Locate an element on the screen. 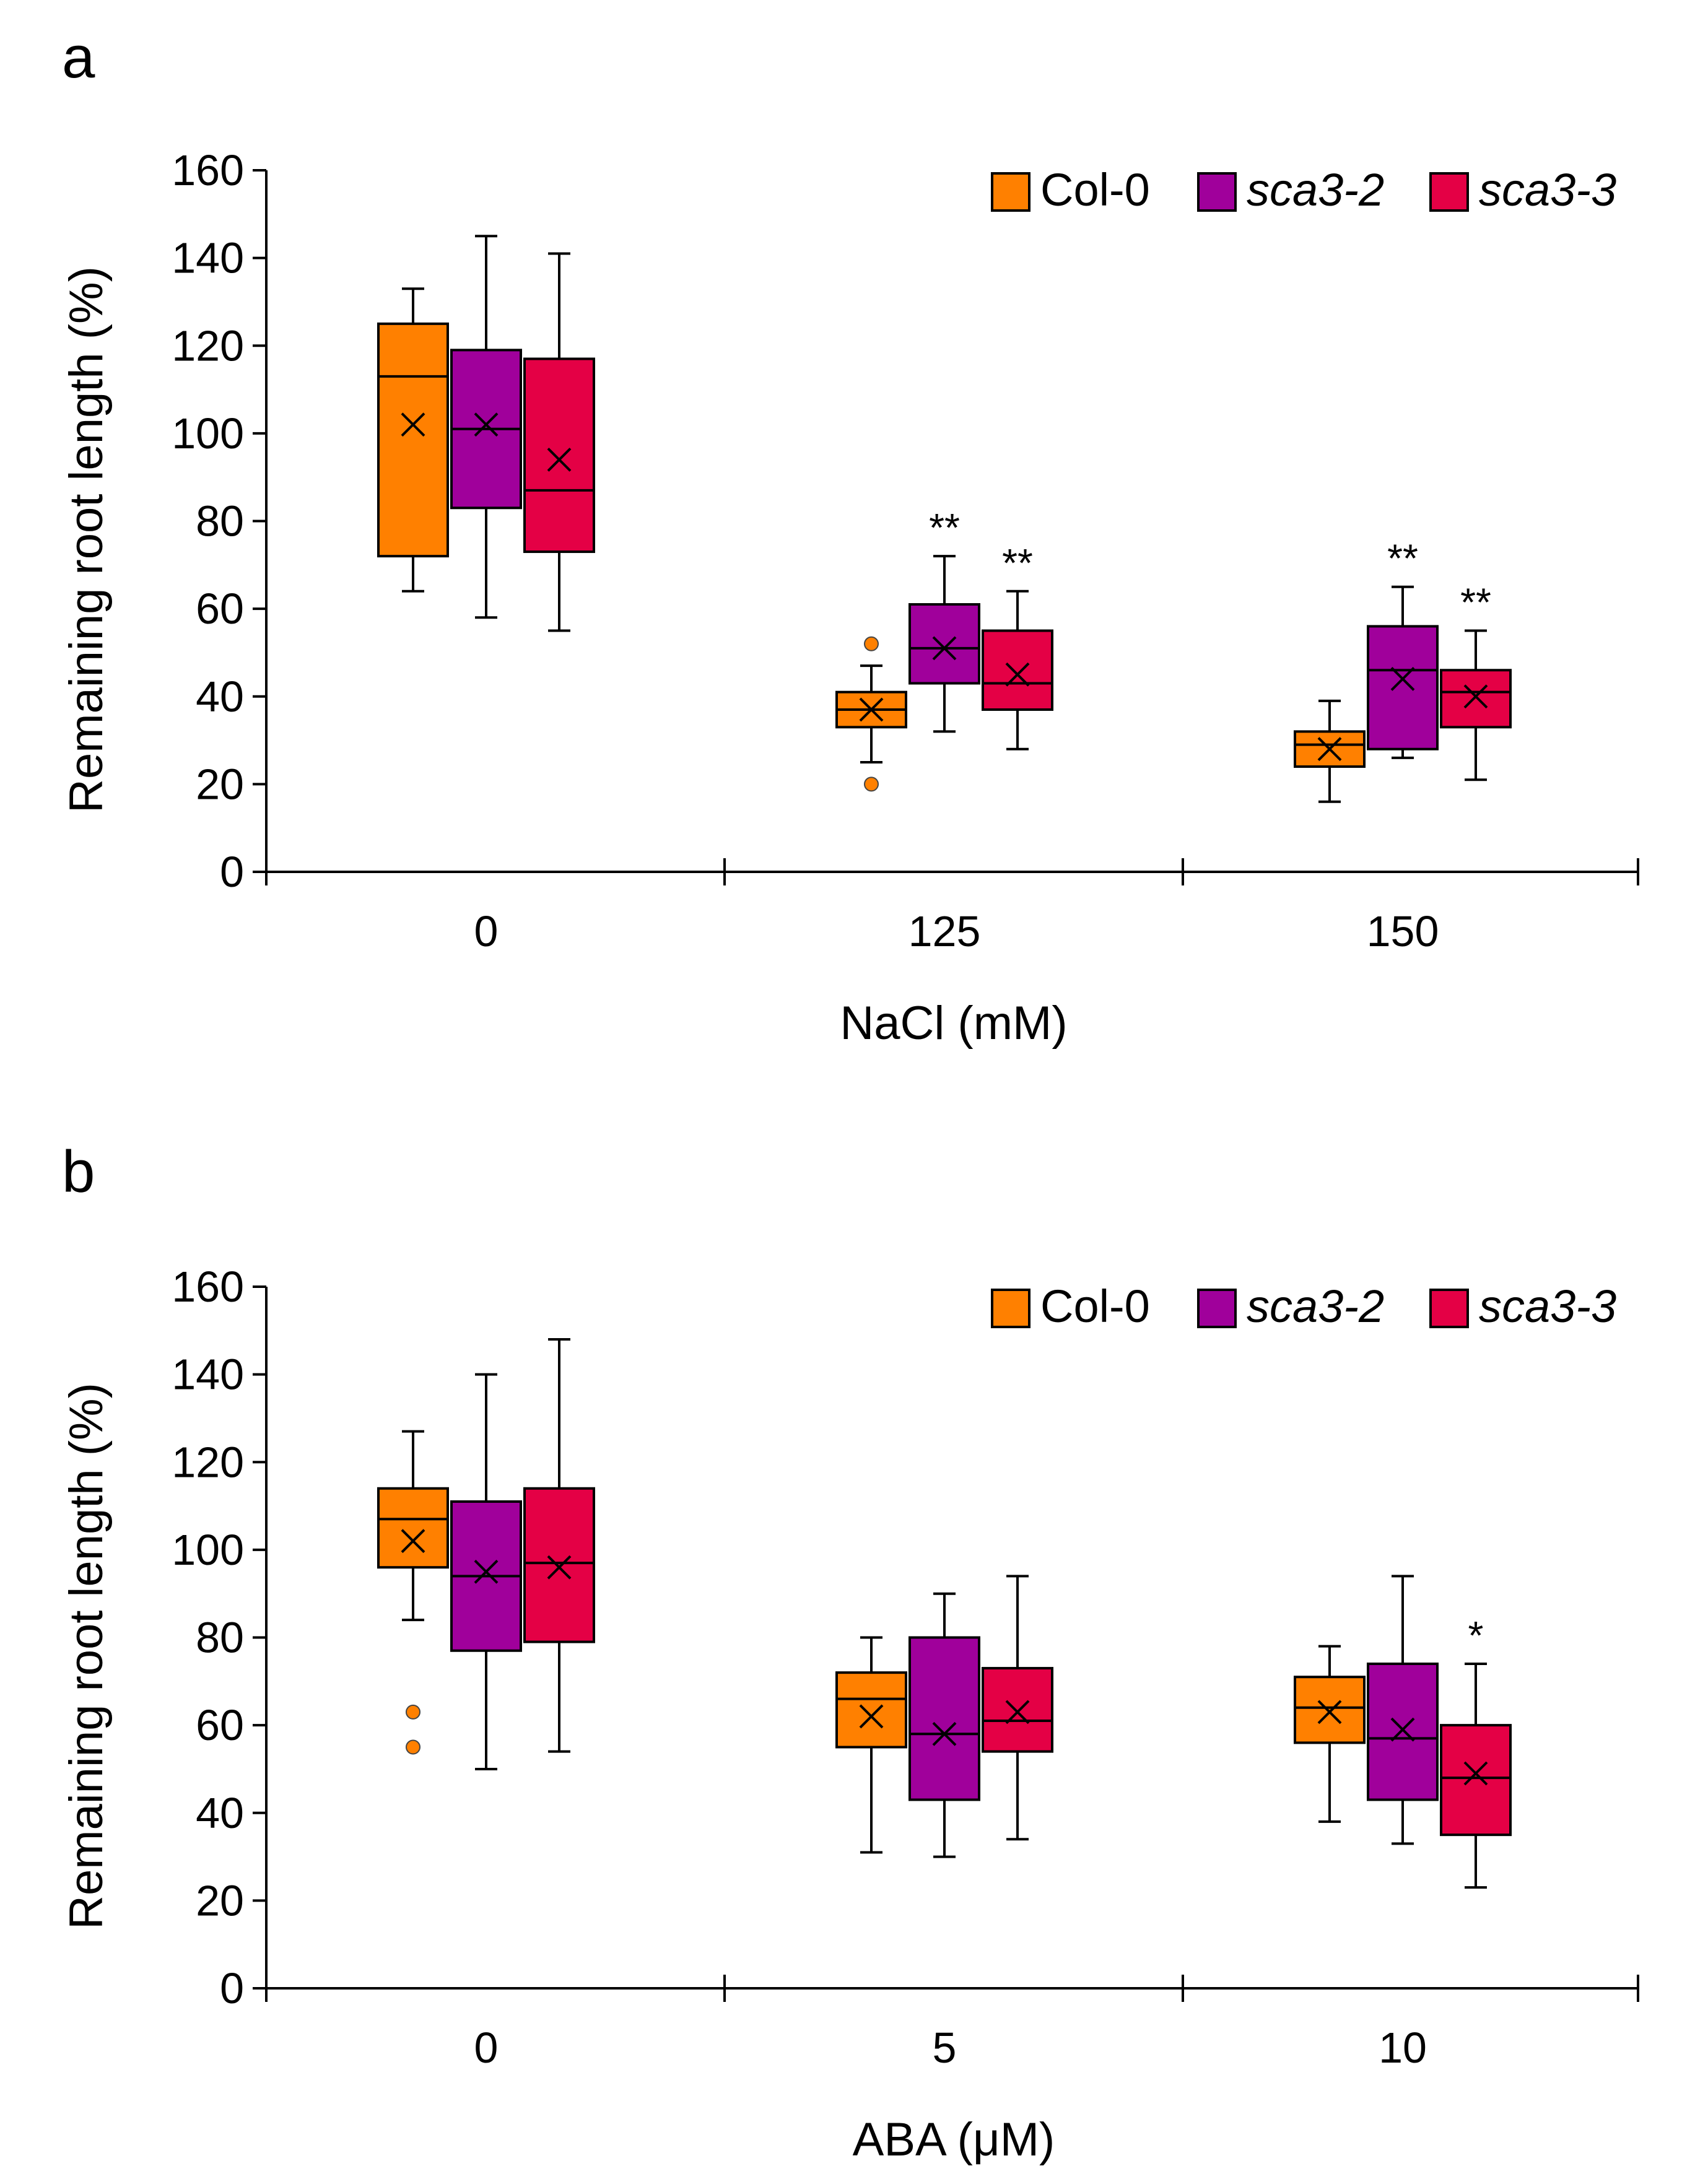  box-sca3-2-125: ** is located at coordinates (944, 619).